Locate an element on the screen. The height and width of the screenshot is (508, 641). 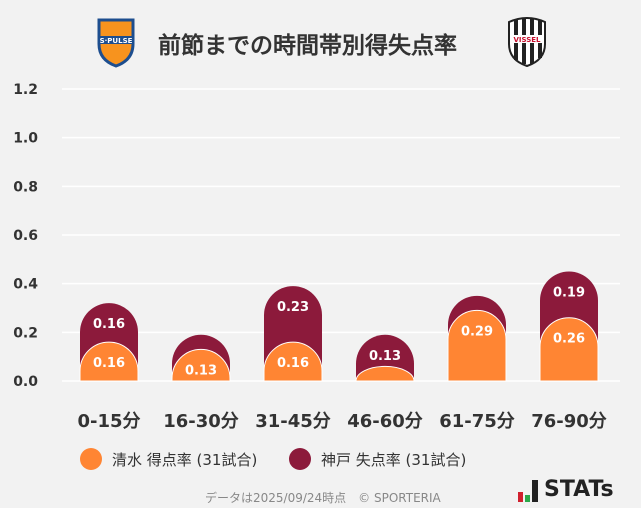
data-label-shimizu: 0.26 is located at coordinates (569, 339).